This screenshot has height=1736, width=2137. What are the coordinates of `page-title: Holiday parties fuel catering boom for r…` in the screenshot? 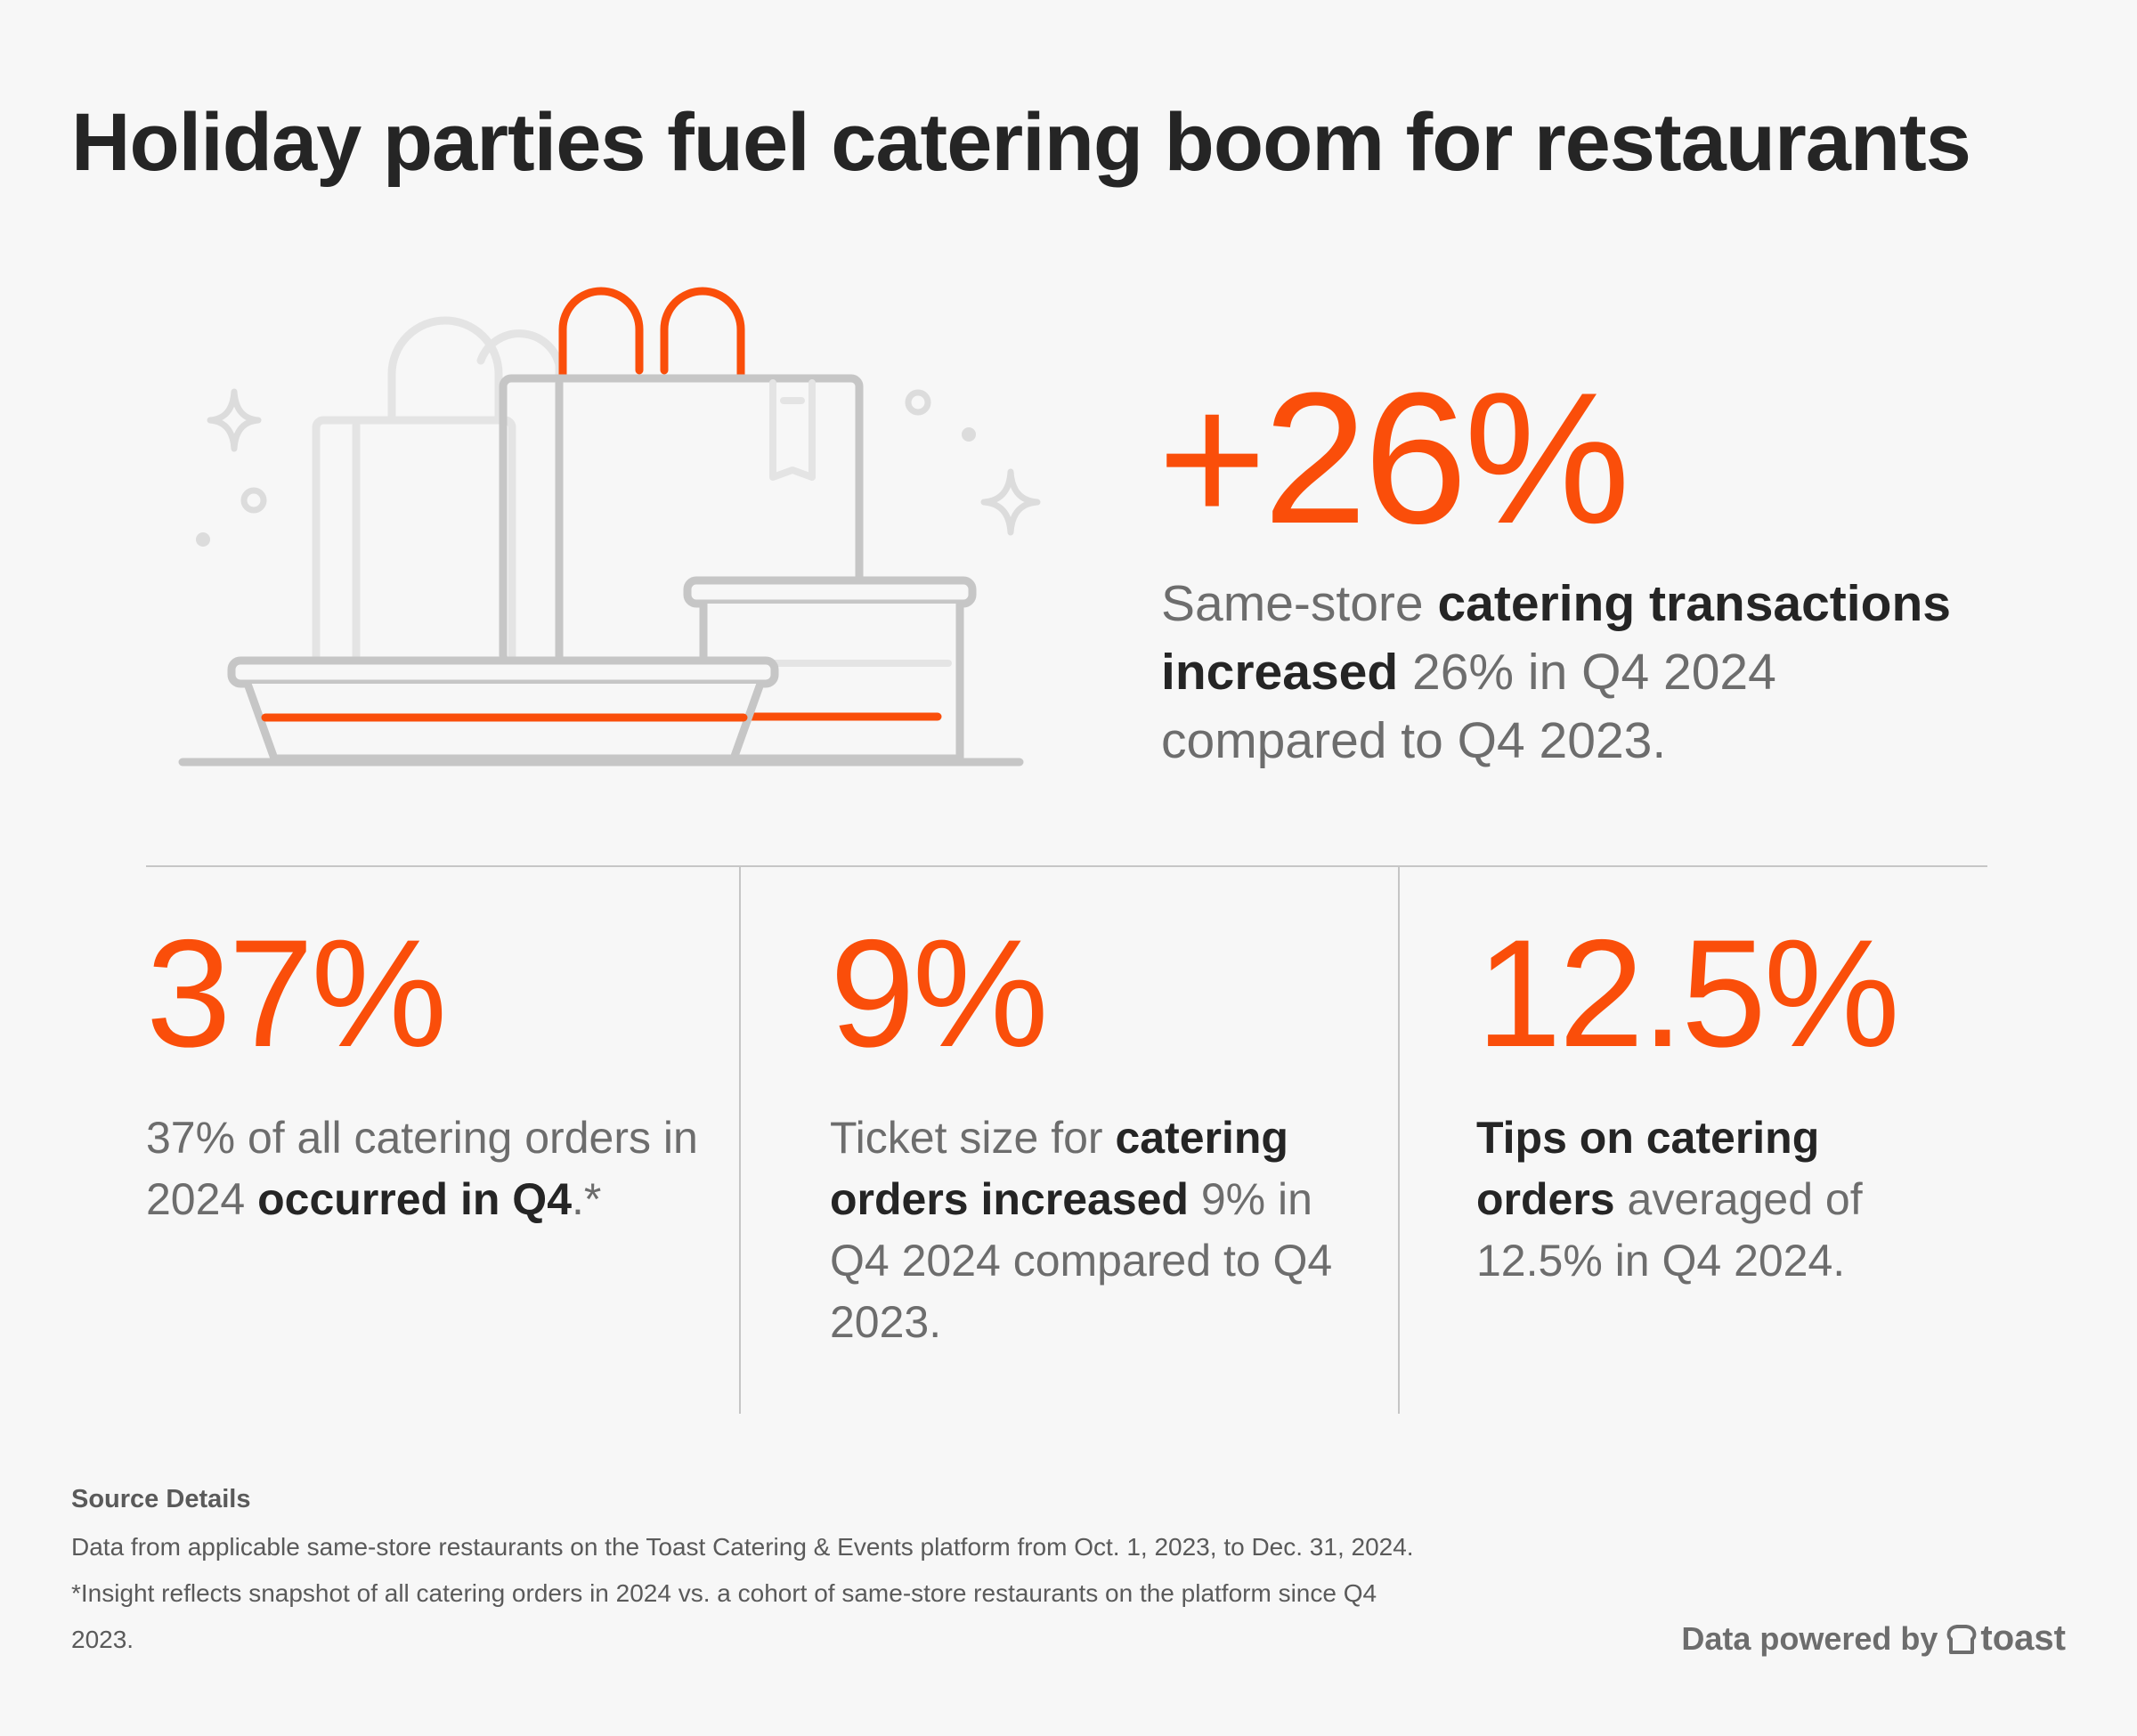 It's located at (1021, 142).